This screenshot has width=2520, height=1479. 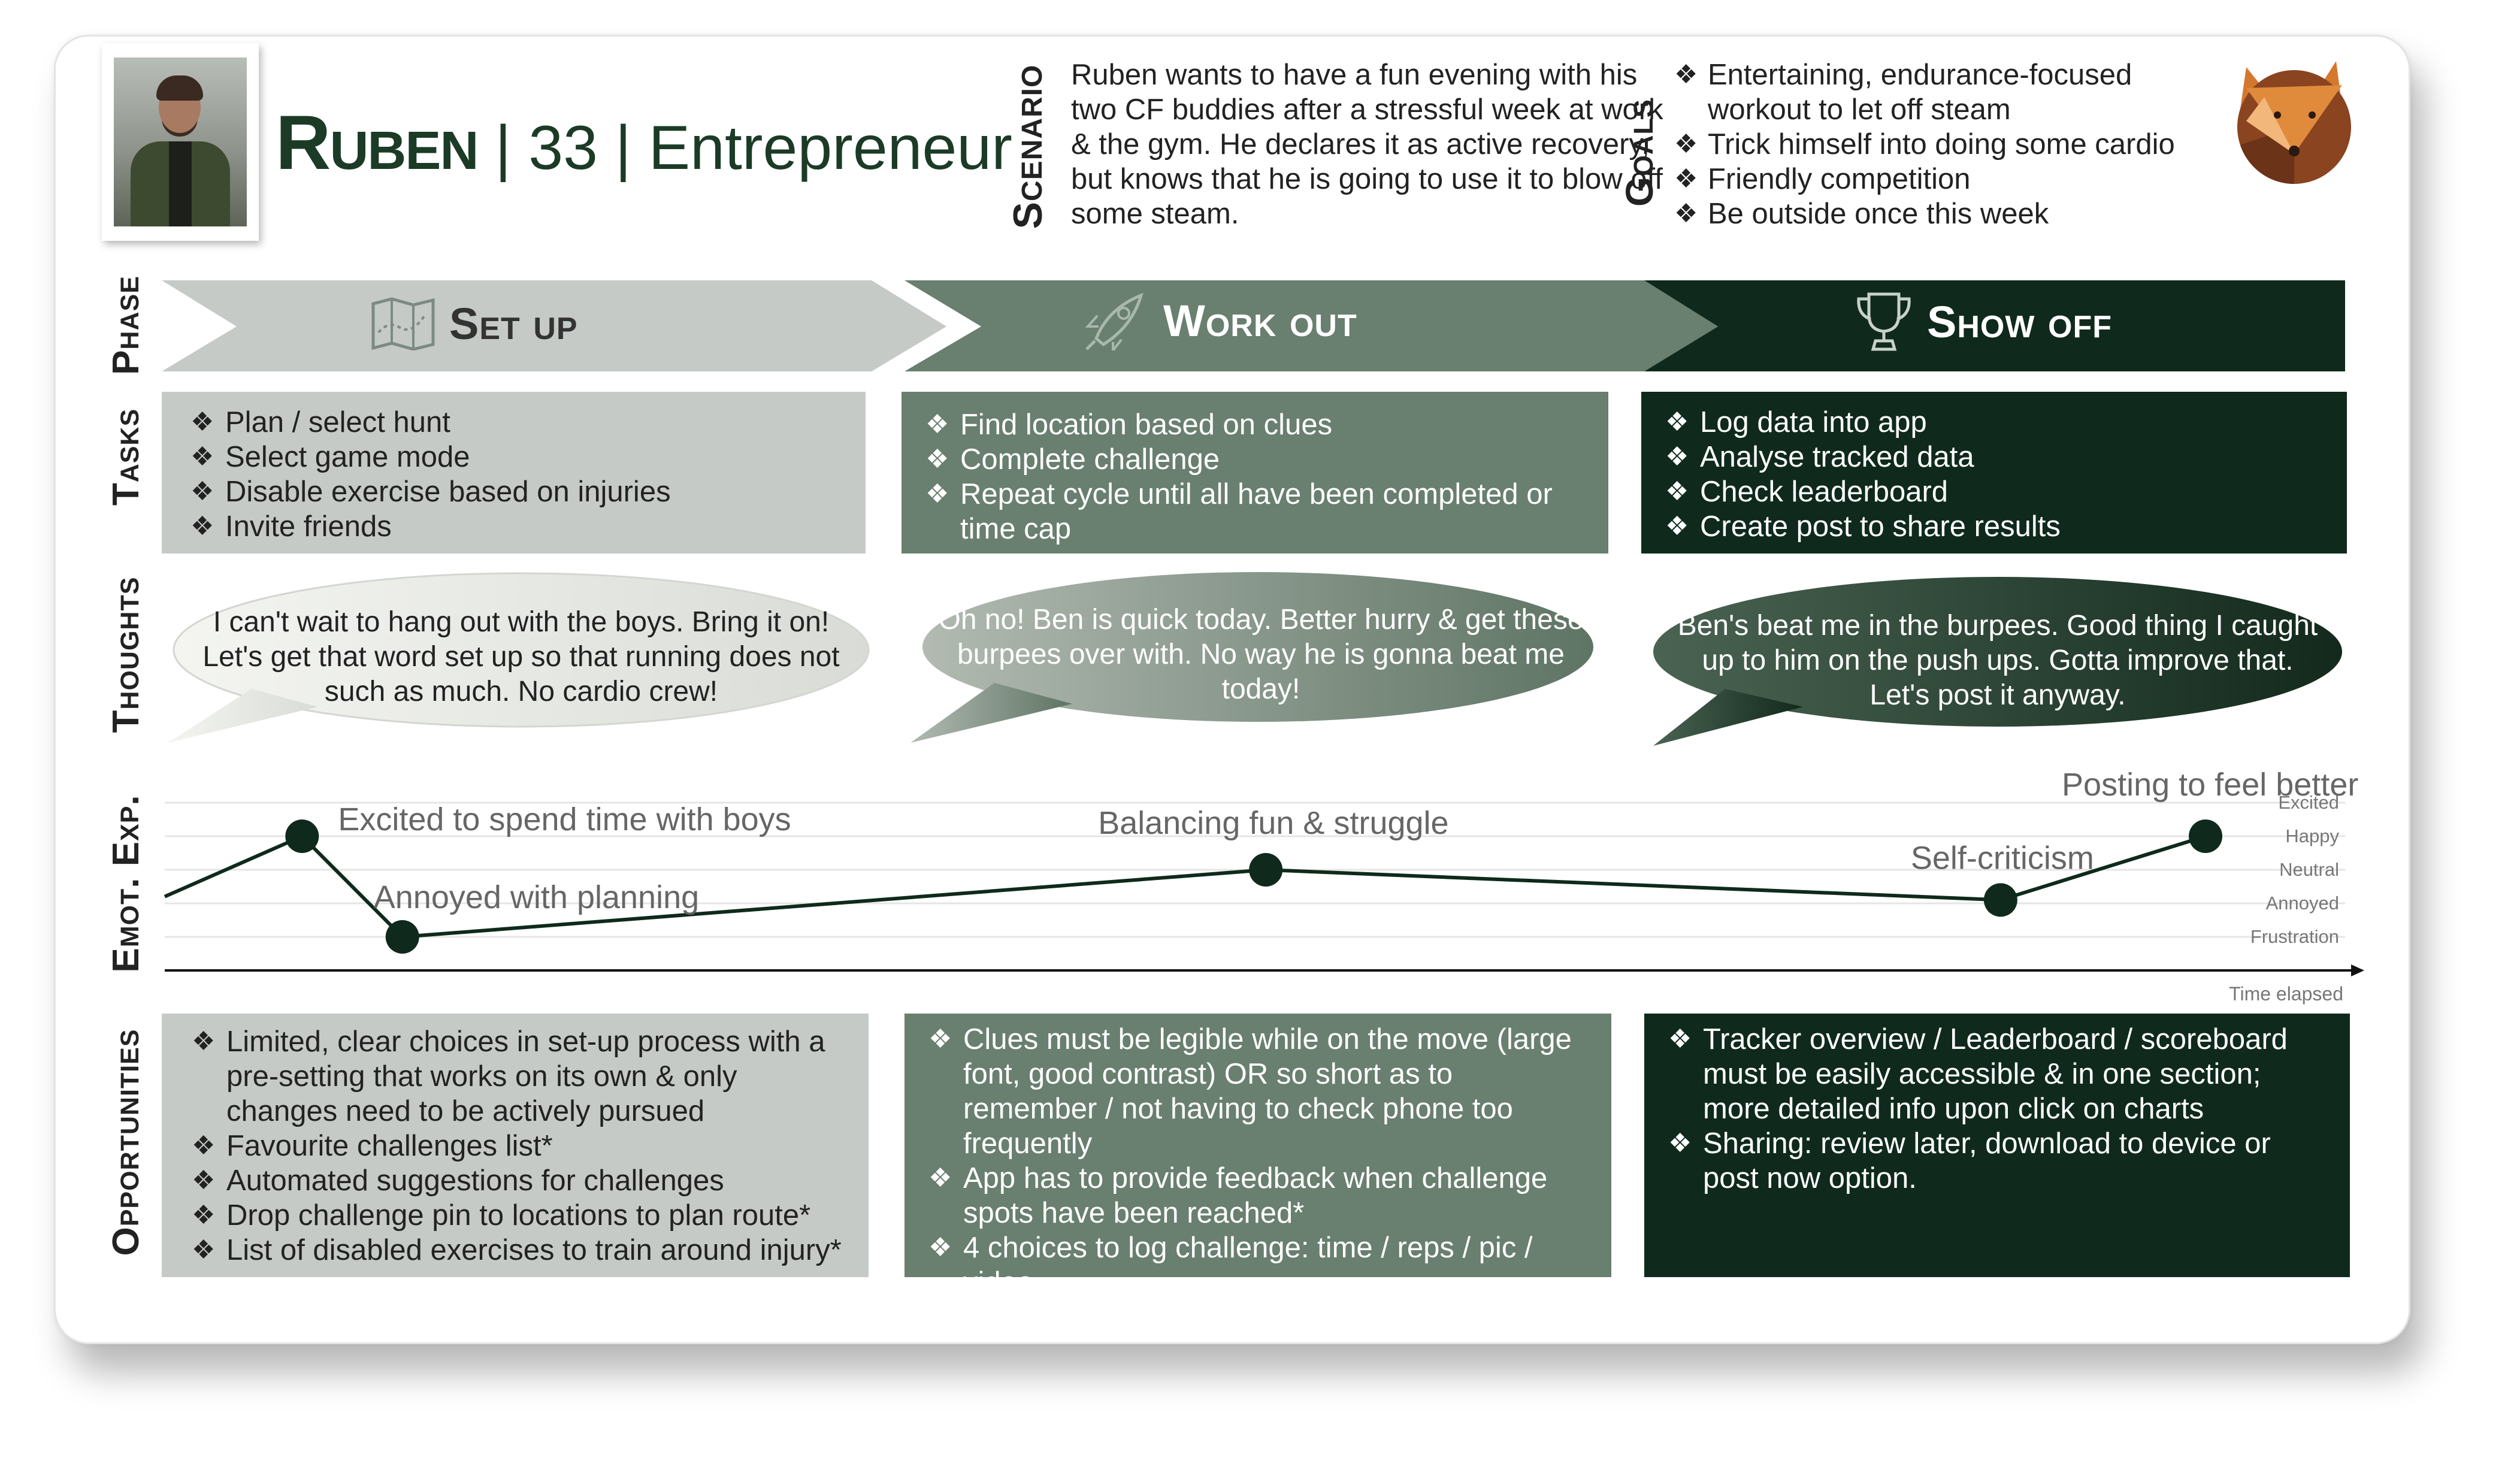 I want to click on emotion-line, so click(x=1185, y=886).